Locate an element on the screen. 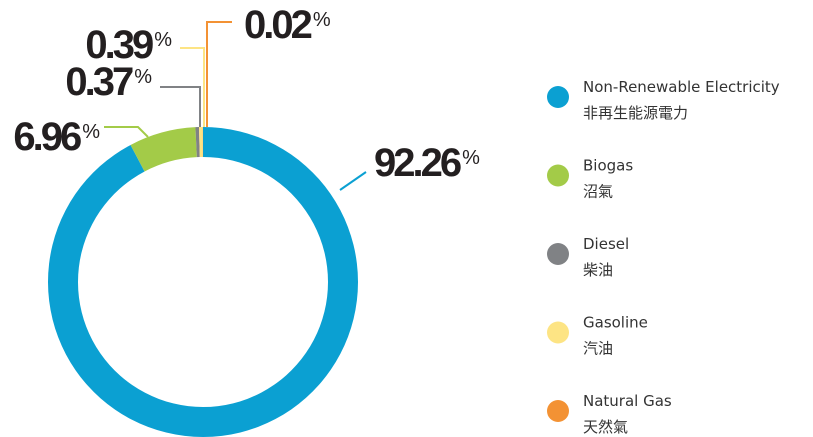  legend-label: Natural Gas is located at coordinates (627, 401).